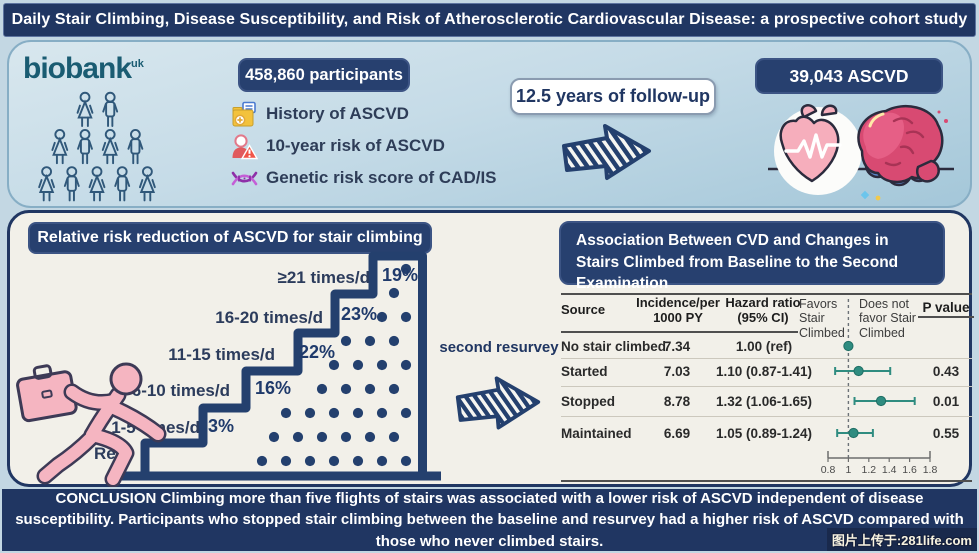 The height and width of the screenshot is (553, 979). I want to click on patient-risk-icon, so click(245, 146).